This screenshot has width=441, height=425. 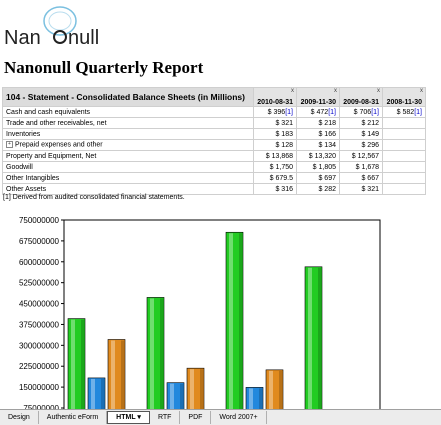 What do you see at coordinates (361, 134) in the screenshot?
I see `cell-value: $ 149` at bounding box center [361, 134].